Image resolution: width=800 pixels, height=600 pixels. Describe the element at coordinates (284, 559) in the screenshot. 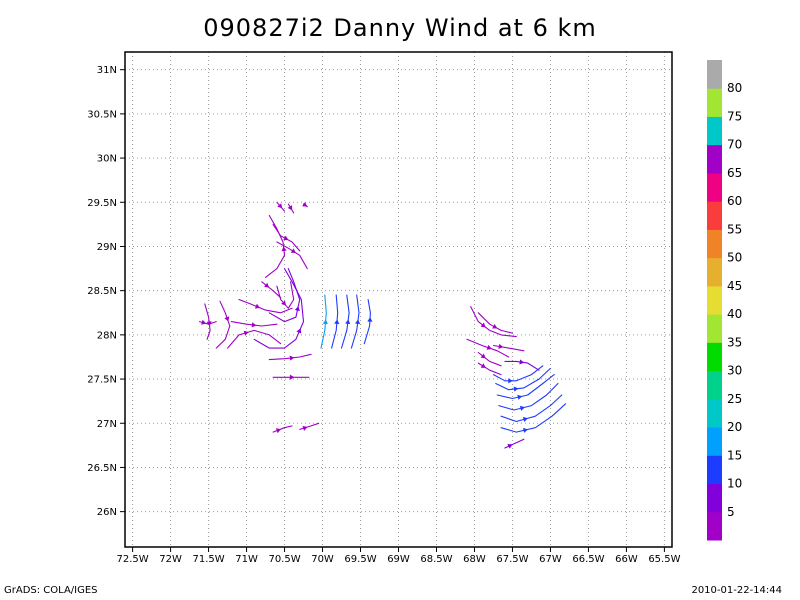

I see `x-tick-label: 70.5W` at that location.